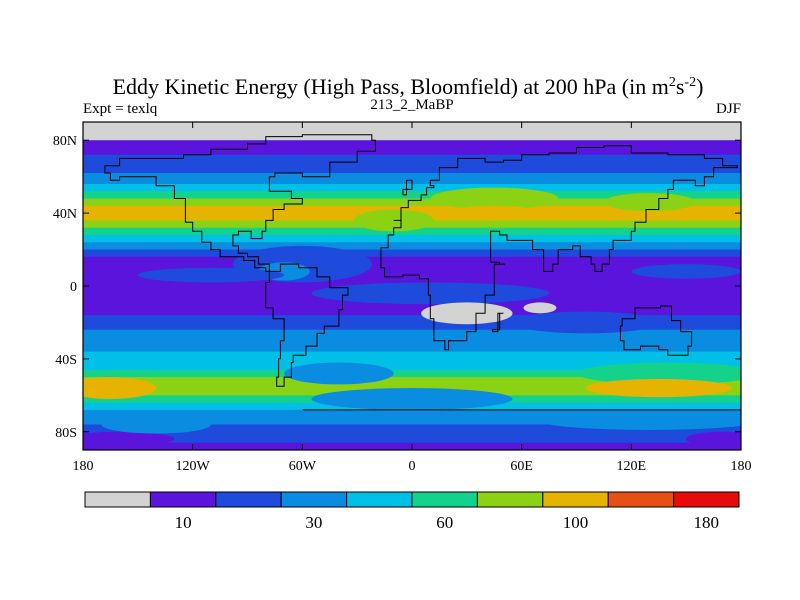 This screenshot has width=800, height=600. What do you see at coordinates (632, 466) in the screenshot?
I see `x-tick-label-5: 120E` at bounding box center [632, 466].